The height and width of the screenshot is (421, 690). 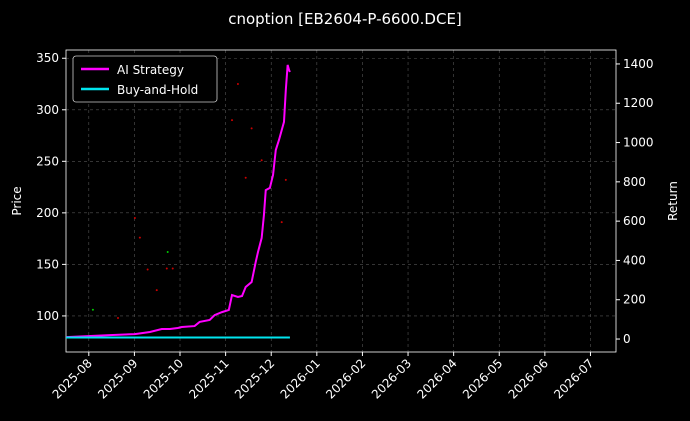 I want to click on chart-title: cnoption [EB2604-P-6600.DCE], so click(x=345, y=19).